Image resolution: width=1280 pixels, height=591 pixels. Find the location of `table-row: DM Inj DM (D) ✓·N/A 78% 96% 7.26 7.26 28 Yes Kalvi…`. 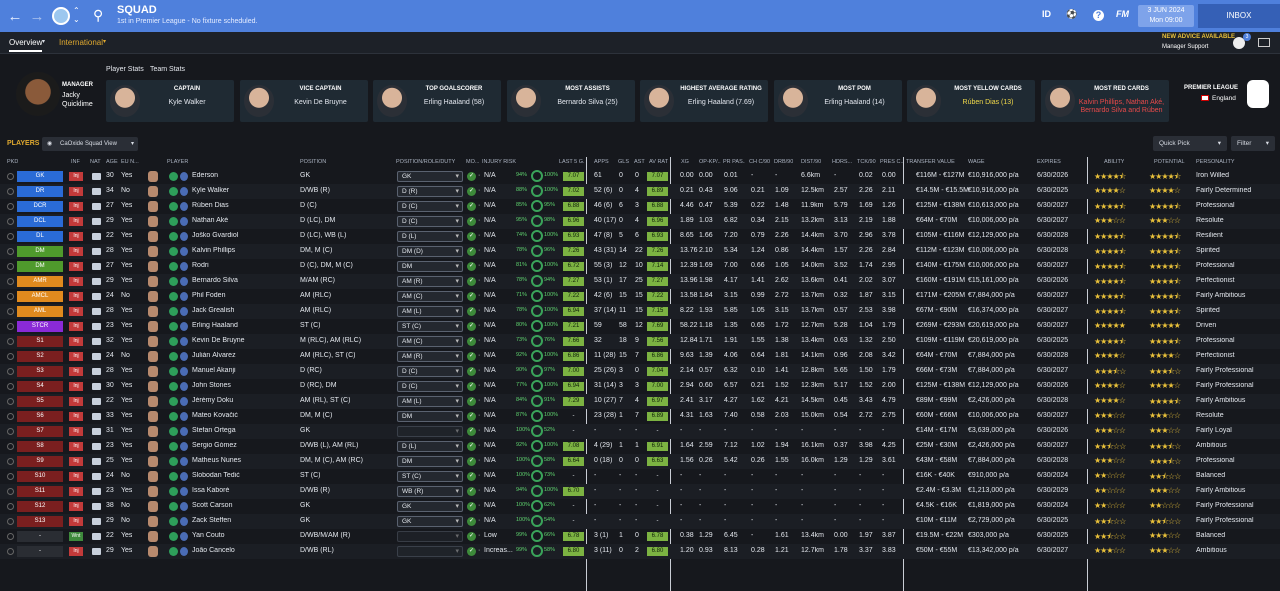

table-row: DM Inj DM (D) ✓·N/A 78% 96% 7.26 7.26 28 Yes Kalvi… is located at coordinates (640, 251).